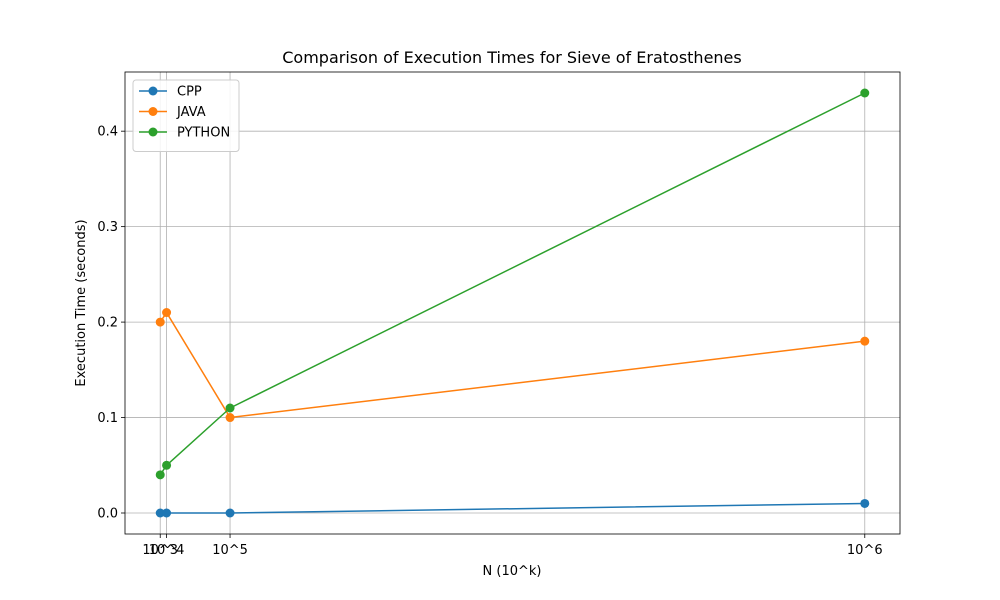  What do you see at coordinates (512, 508) in the screenshot?
I see `series-cpp` at bounding box center [512, 508].